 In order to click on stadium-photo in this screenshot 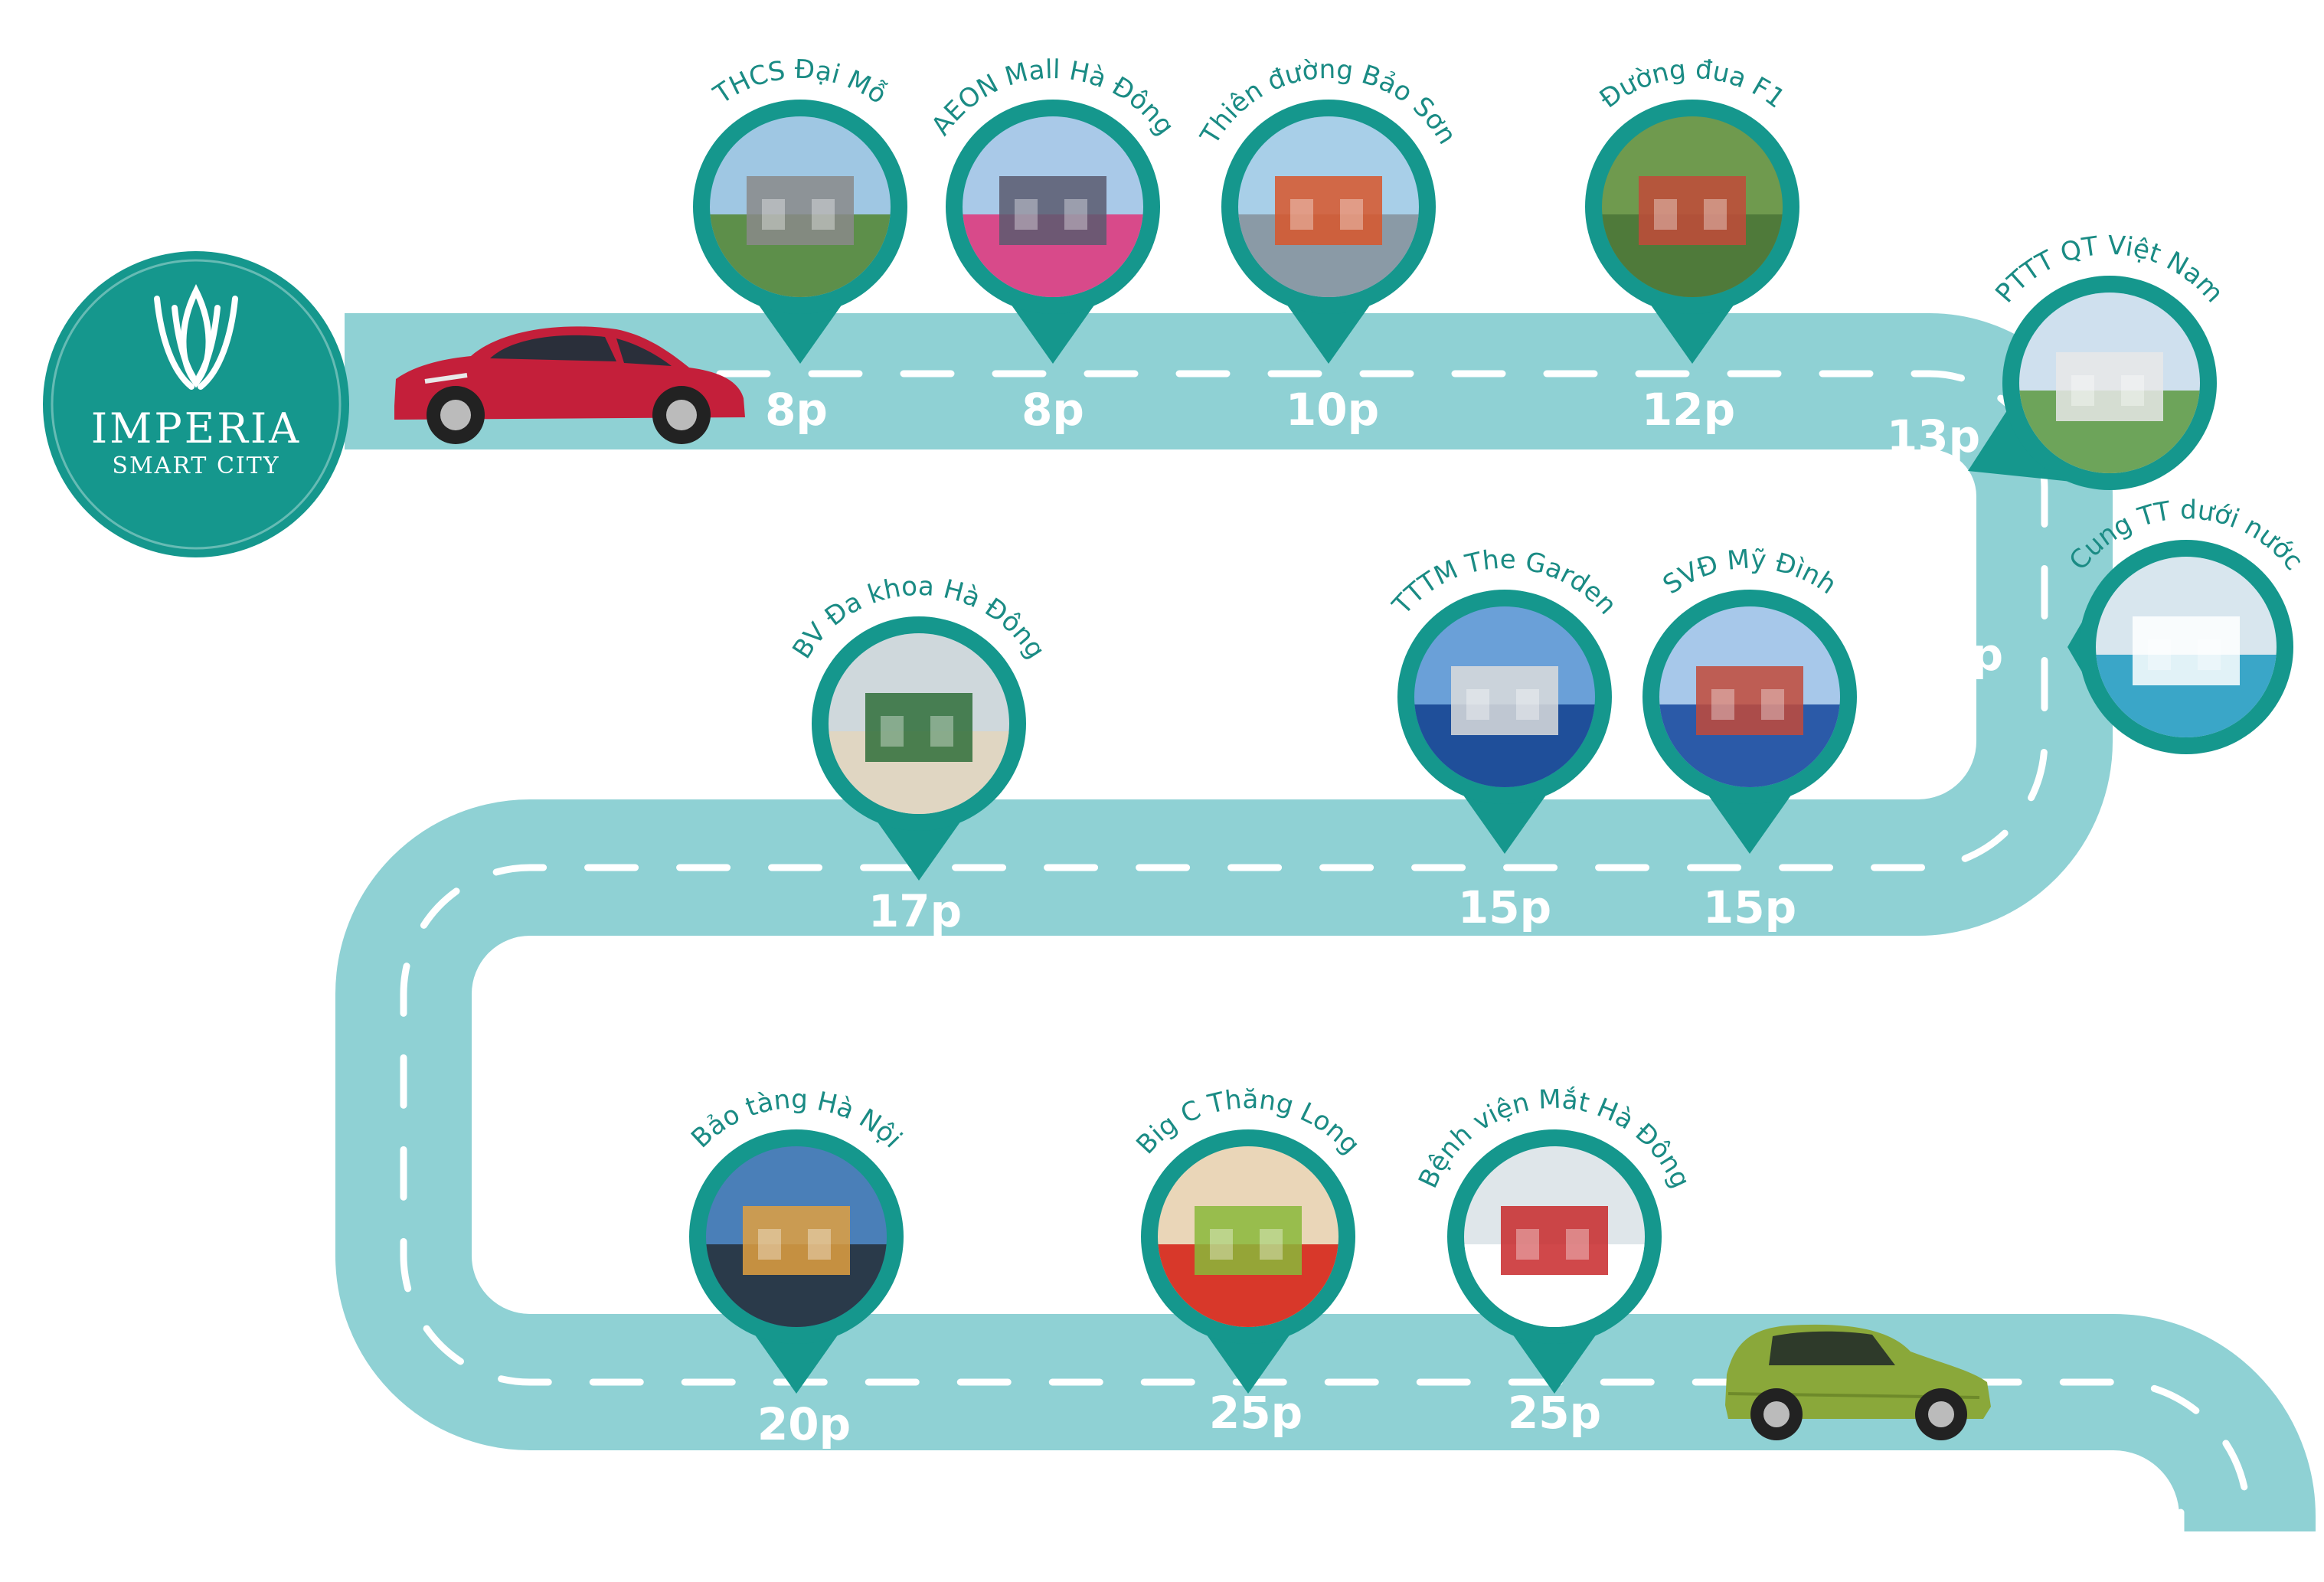, I will do `click(1749, 696)`.